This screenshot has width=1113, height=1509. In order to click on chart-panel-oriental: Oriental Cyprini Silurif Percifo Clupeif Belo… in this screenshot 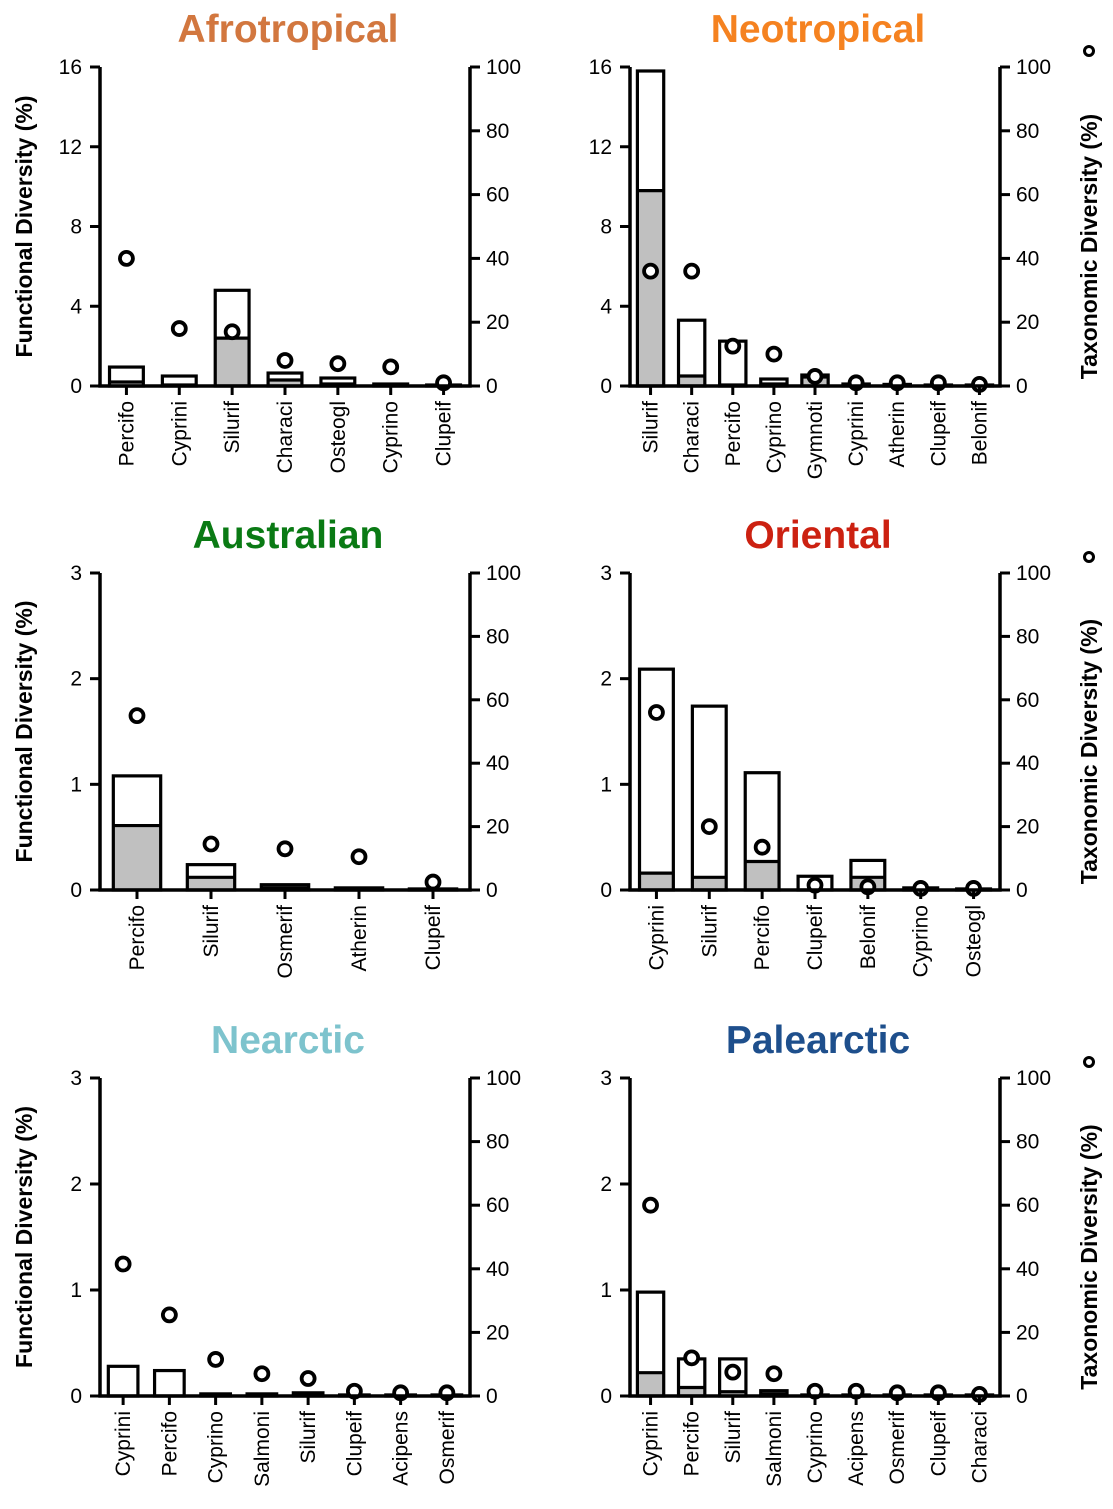, I will do `click(851, 745)`.